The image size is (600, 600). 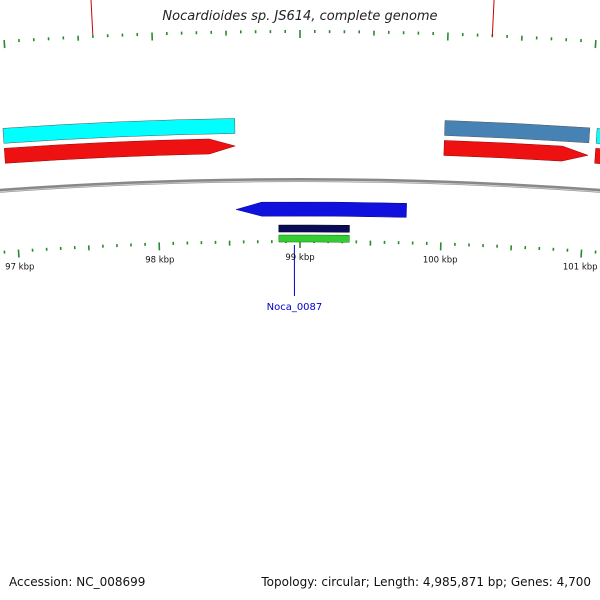 I want to click on axis-tick-label: 100 kbp, so click(x=440, y=260).